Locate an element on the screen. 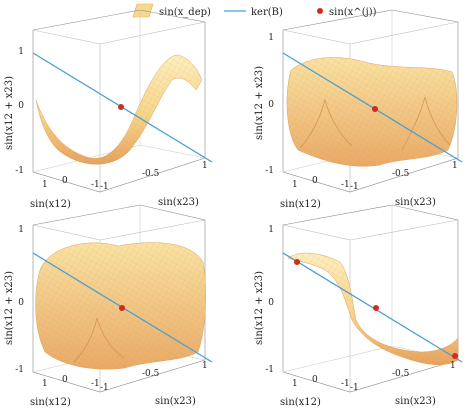  legend-item-point: sin(x^(j)) is located at coordinates (347, 12).